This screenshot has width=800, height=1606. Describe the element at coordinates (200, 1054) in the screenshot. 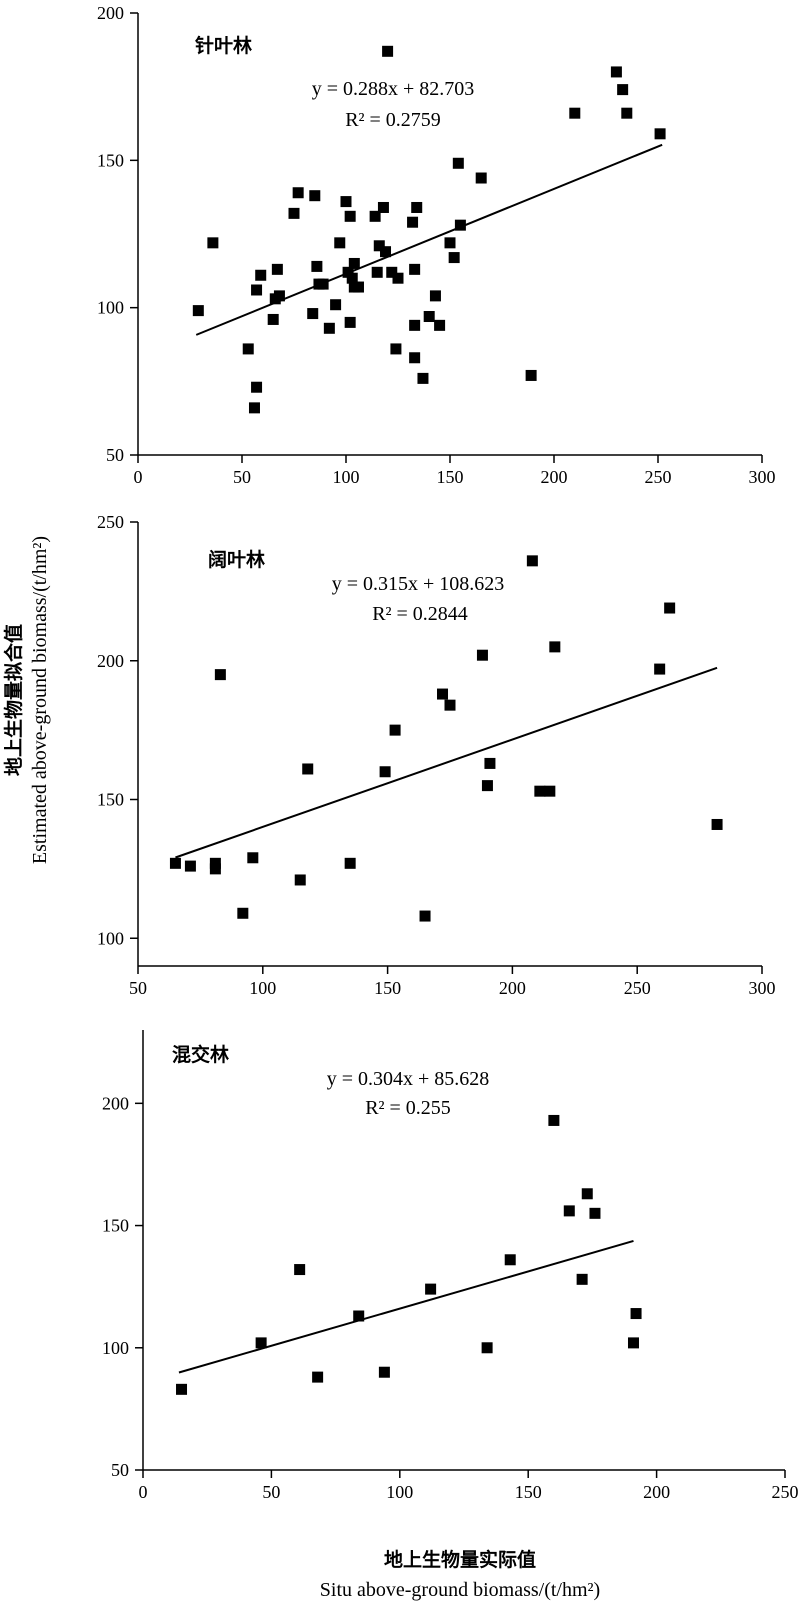

I see `mixed-panel-title: 混交林` at that location.